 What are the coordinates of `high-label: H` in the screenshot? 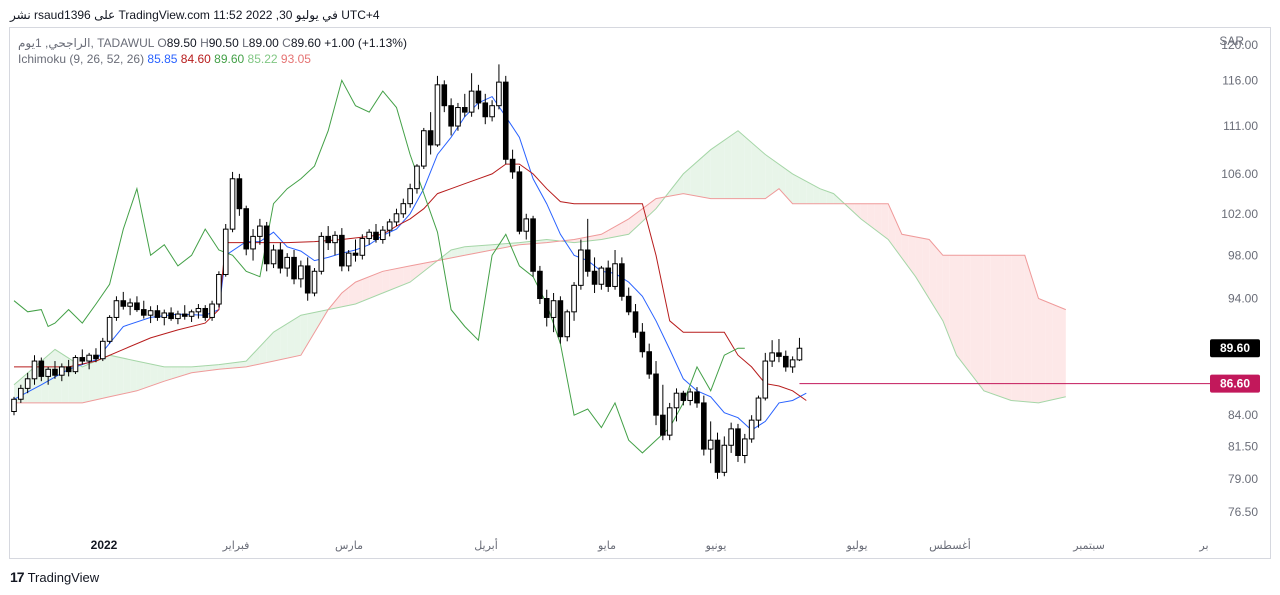 It's located at (204, 43).